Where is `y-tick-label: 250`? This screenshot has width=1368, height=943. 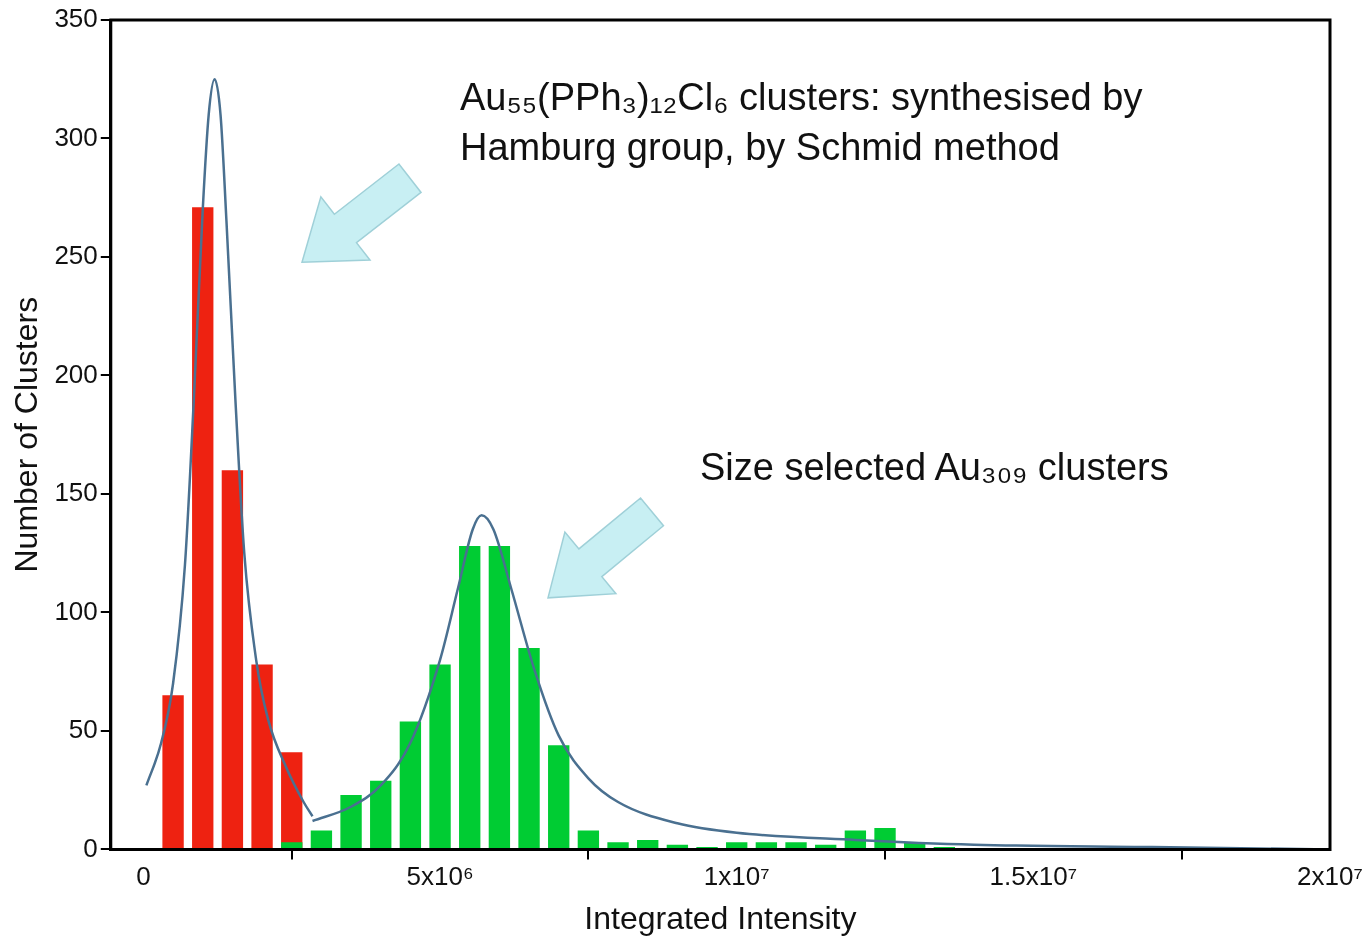 y-tick-label: 250 is located at coordinates (76, 255).